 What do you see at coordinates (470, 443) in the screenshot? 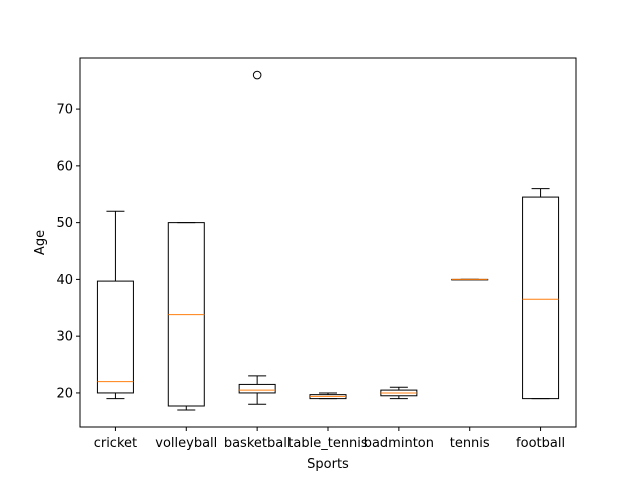
I see `x-tick-label-tennis: tennis` at bounding box center [470, 443].